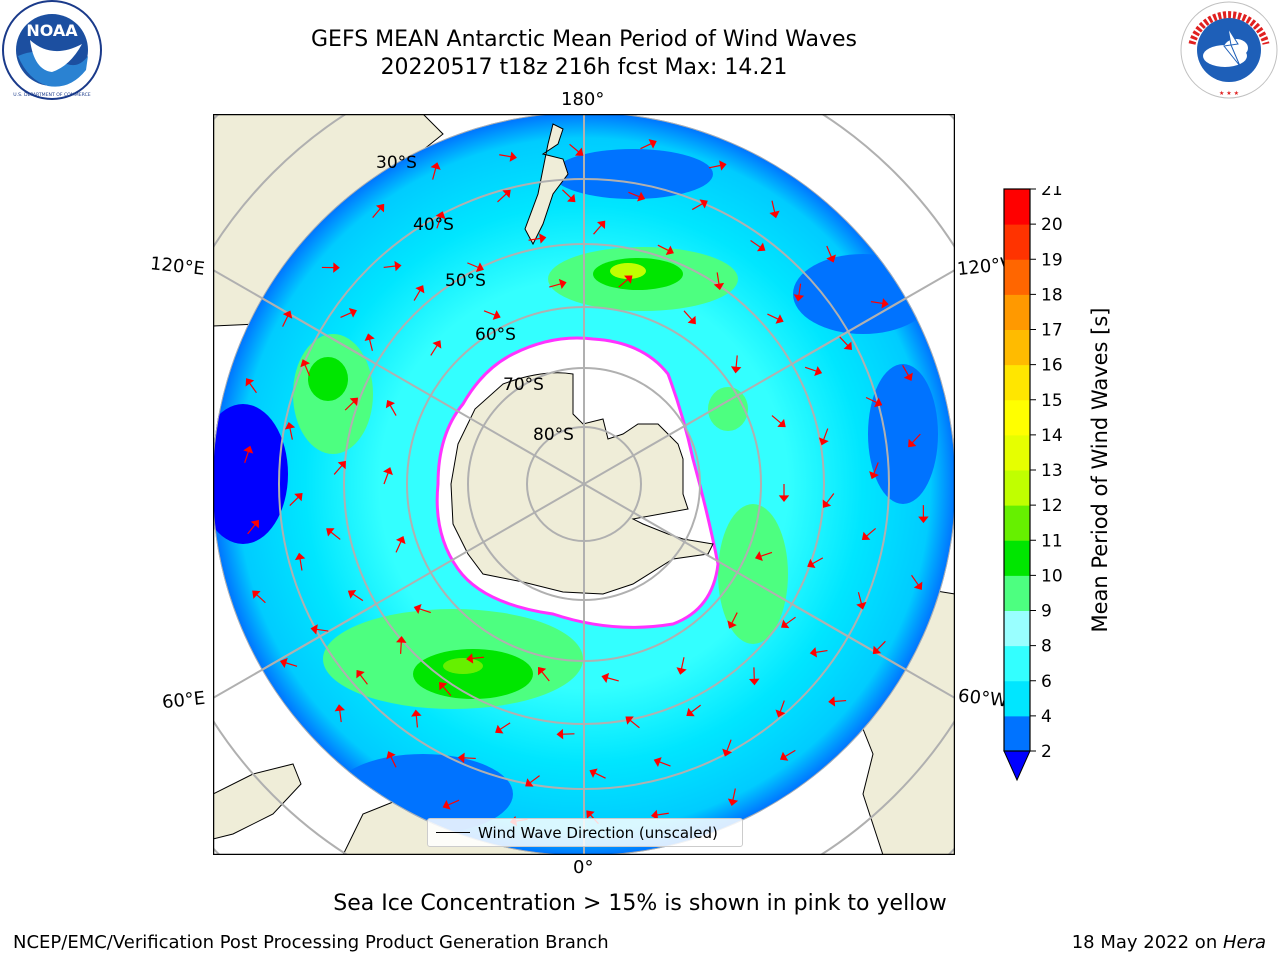  What do you see at coordinates (1046, 682) in the screenshot?
I see `colorbar-tick-label: 6` at bounding box center [1046, 682].